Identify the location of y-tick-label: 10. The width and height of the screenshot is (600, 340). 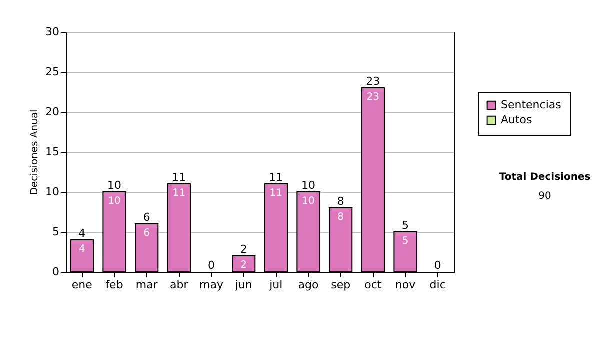
(53, 192).